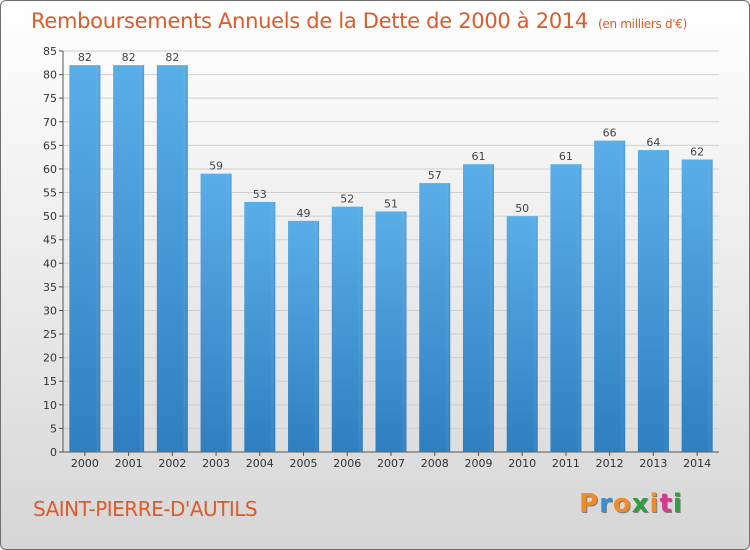 This screenshot has height=550, width=750. What do you see at coordinates (391, 203) in the screenshot?
I see `bar-value-label: 51` at bounding box center [391, 203].